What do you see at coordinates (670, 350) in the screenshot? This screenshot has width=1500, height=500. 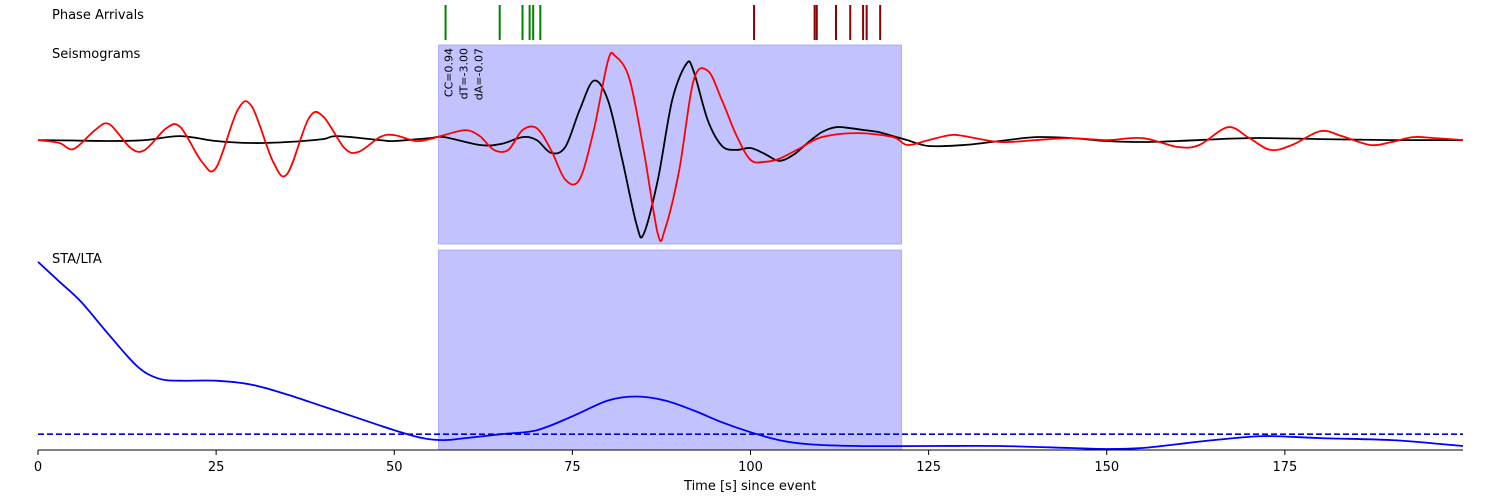 I see `sta-lta-window` at bounding box center [670, 350].